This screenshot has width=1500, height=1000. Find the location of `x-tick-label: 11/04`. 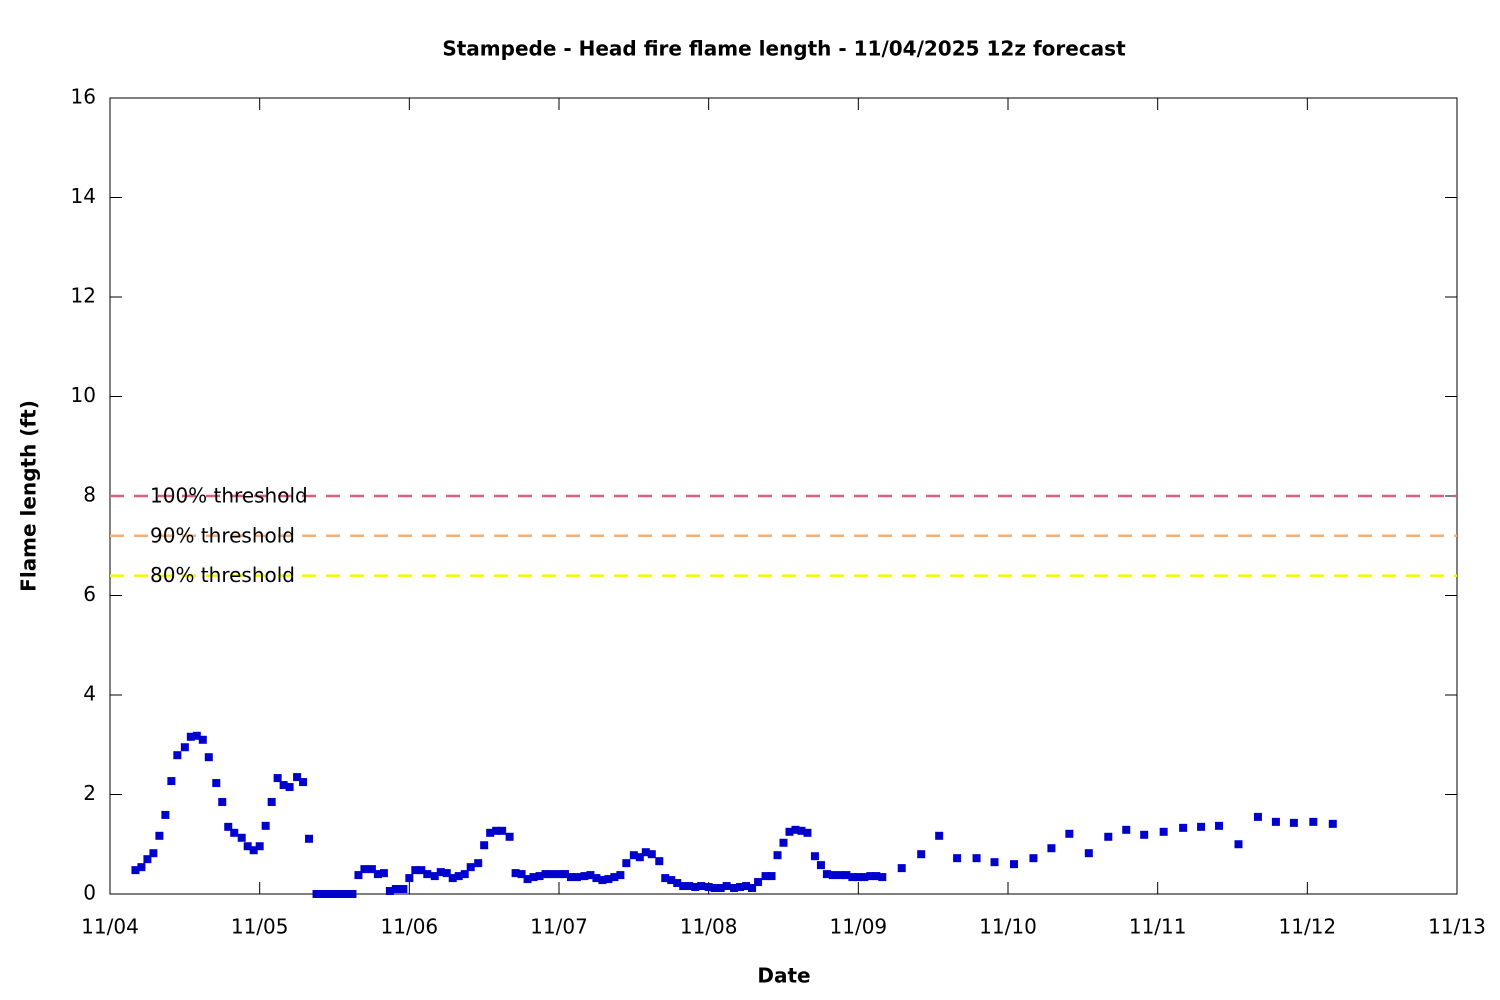

x-tick-label: 11/04 is located at coordinates (110, 927).